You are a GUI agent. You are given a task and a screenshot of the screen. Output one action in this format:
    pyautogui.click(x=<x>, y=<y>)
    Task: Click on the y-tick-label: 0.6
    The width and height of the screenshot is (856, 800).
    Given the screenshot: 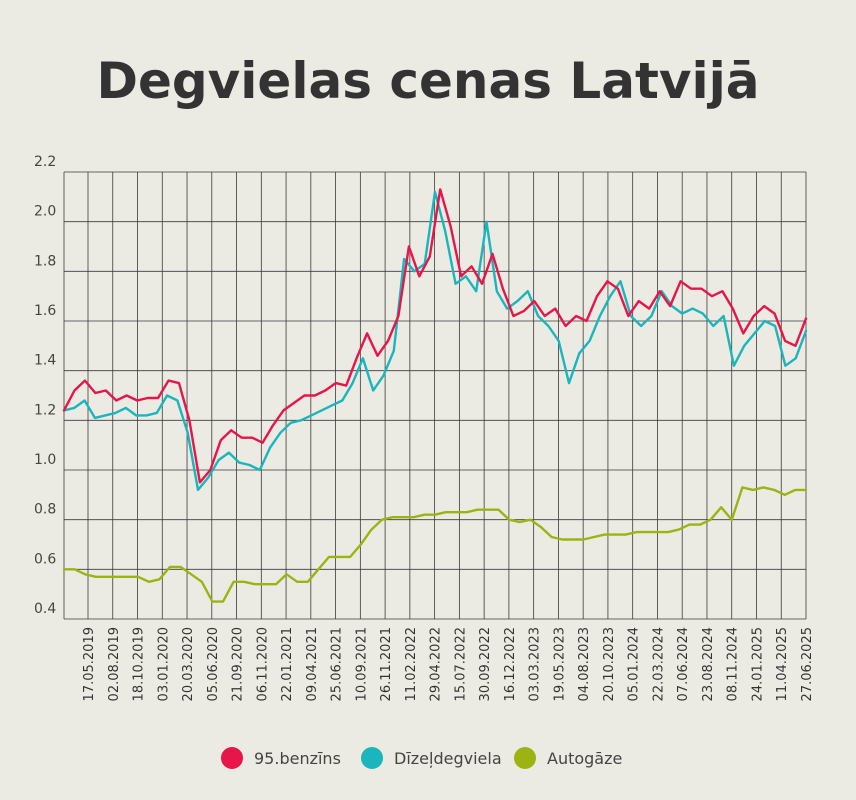 What is the action you would take?
    pyautogui.click(x=45, y=559)
    